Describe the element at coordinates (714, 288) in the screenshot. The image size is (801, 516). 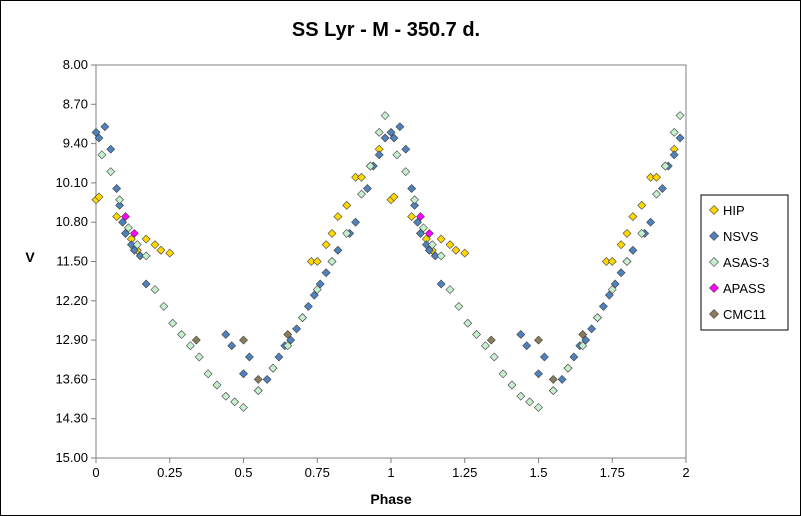
I see `legend-marker-apass` at that location.